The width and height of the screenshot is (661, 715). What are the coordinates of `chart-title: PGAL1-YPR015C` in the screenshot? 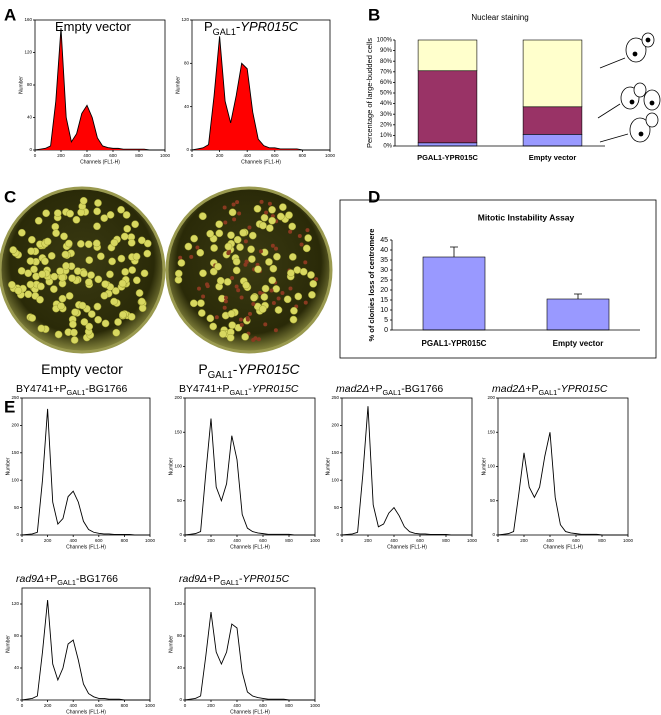 It's located at (251, 28).